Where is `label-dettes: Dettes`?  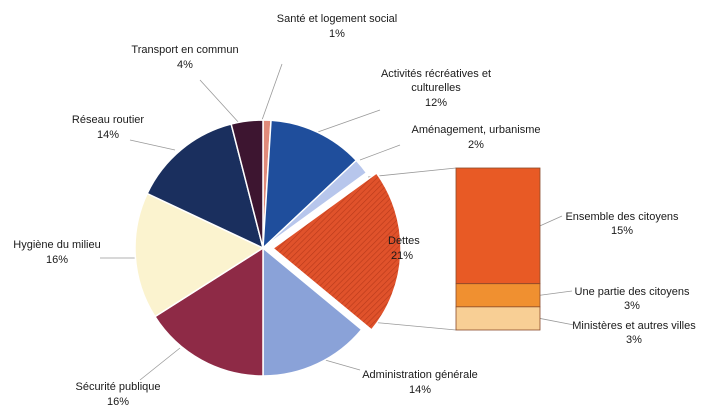
label-dettes: Dettes is located at coordinates (404, 241).